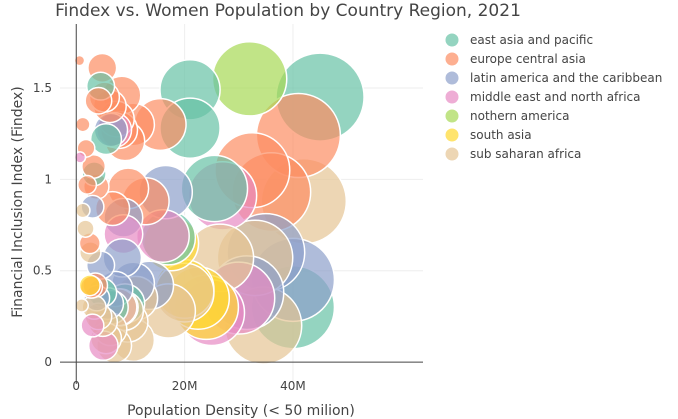 This screenshot has width=678, height=419. What do you see at coordinates (48, 362) in the screenshot?
I see `y-tick-label: 0` at bounding box center [48, 362].